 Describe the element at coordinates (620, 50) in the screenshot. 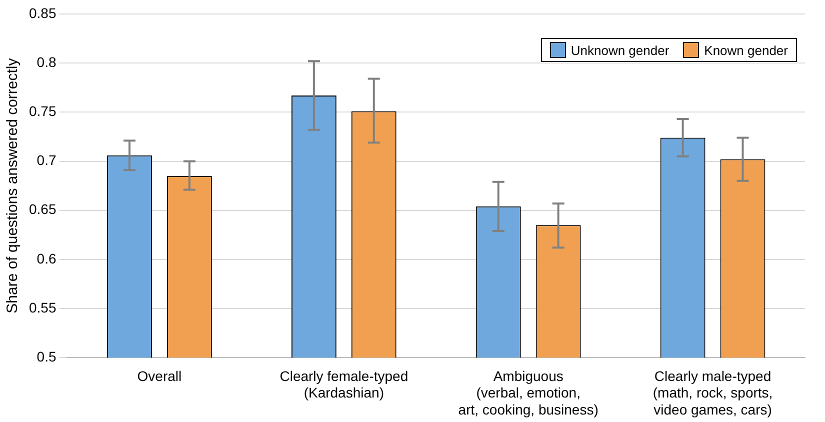

I see `legend-label: Unknown gender` at that location.